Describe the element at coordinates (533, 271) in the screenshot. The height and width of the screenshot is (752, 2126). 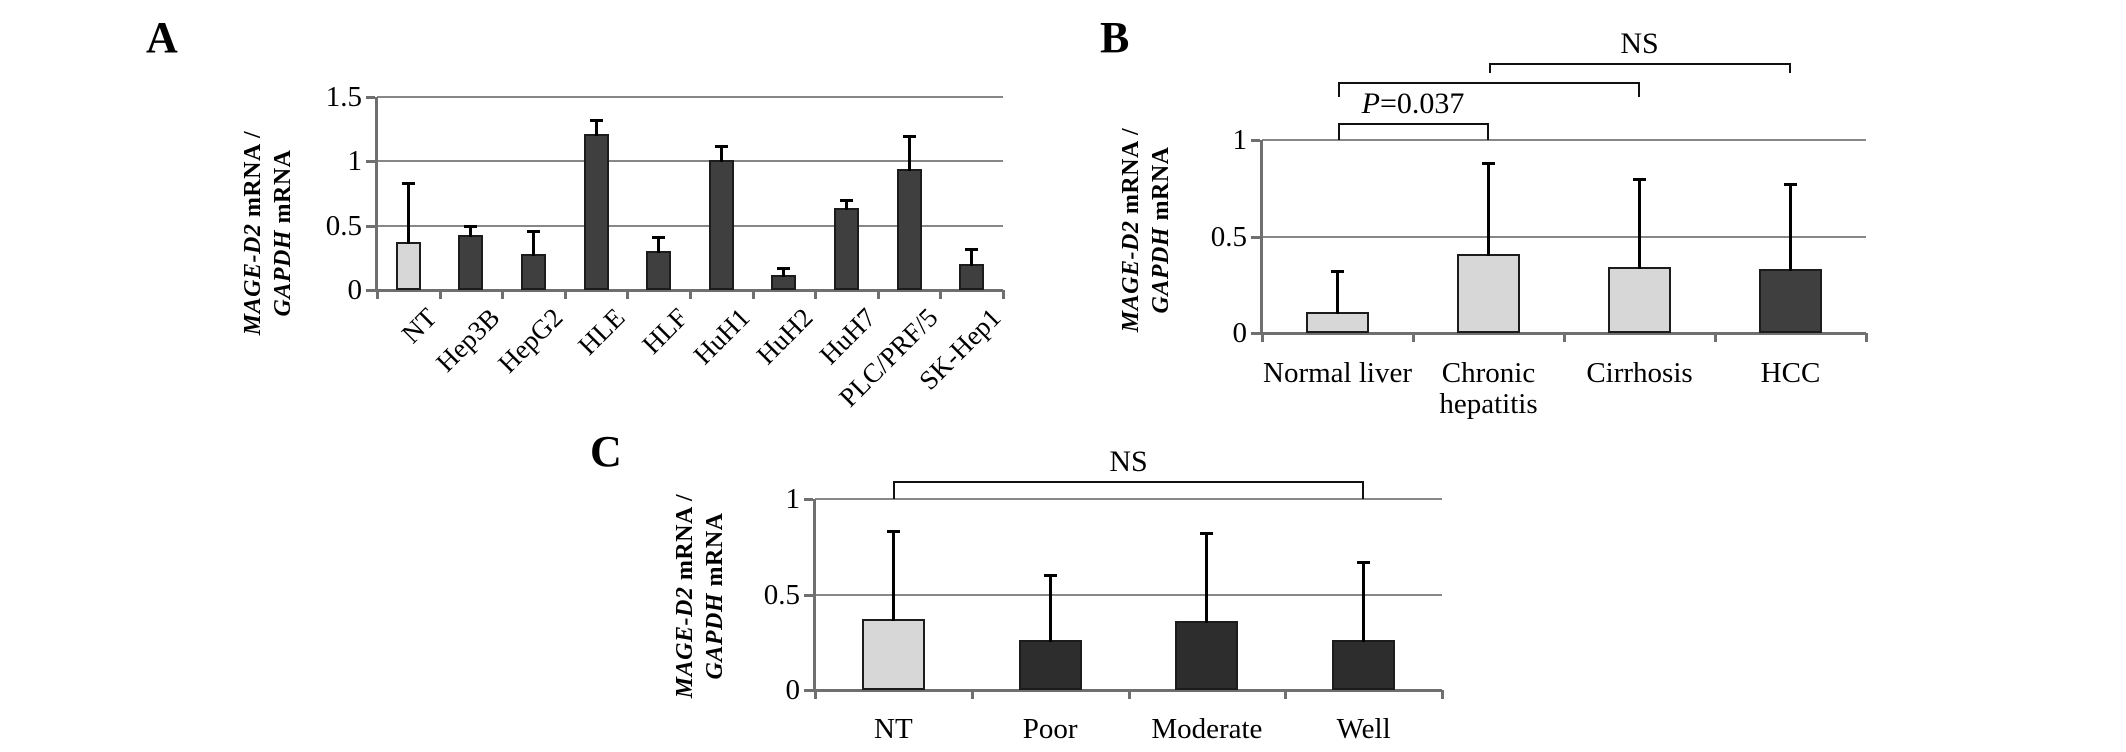
I see `bar-hepg2` at that location.